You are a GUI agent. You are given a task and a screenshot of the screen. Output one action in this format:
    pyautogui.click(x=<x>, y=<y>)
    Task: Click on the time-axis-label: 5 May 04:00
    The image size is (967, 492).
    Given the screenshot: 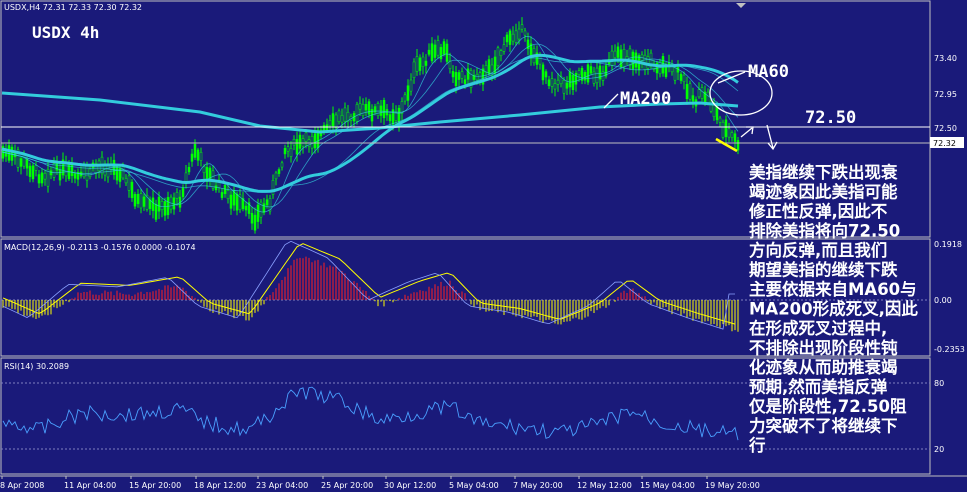 What is the action you would take?
    pyautogui.click(x=474, y=485)
    